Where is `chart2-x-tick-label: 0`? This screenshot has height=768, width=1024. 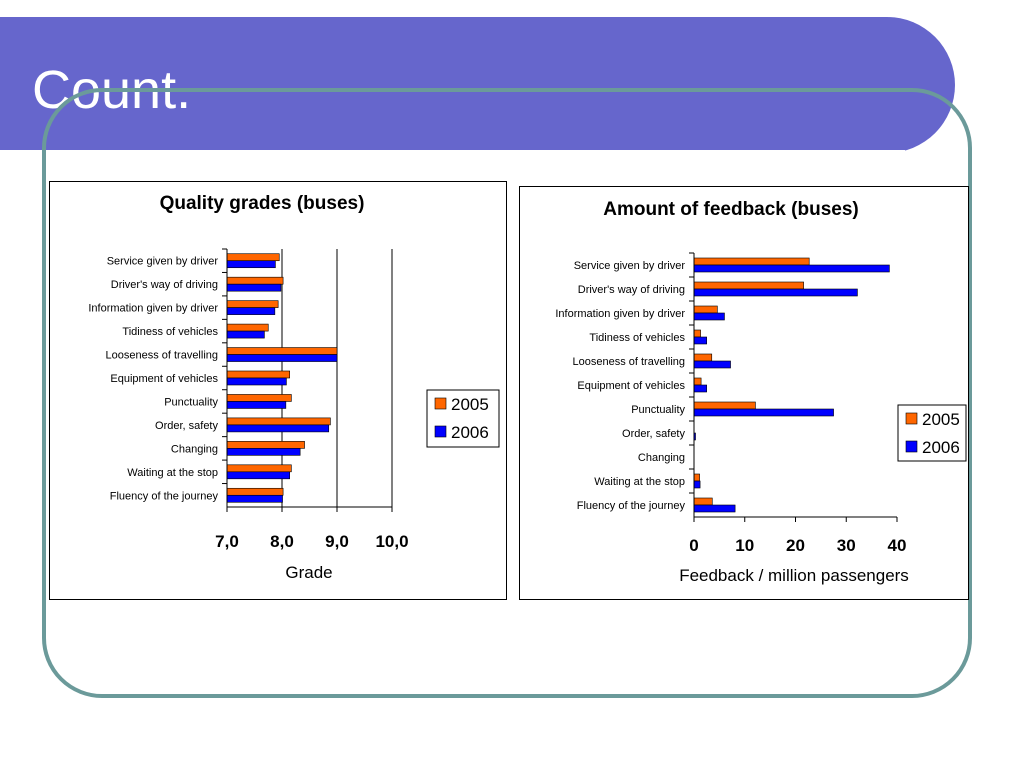
chart2-x-tick-label: 0 is located at coordinates (693, 545).